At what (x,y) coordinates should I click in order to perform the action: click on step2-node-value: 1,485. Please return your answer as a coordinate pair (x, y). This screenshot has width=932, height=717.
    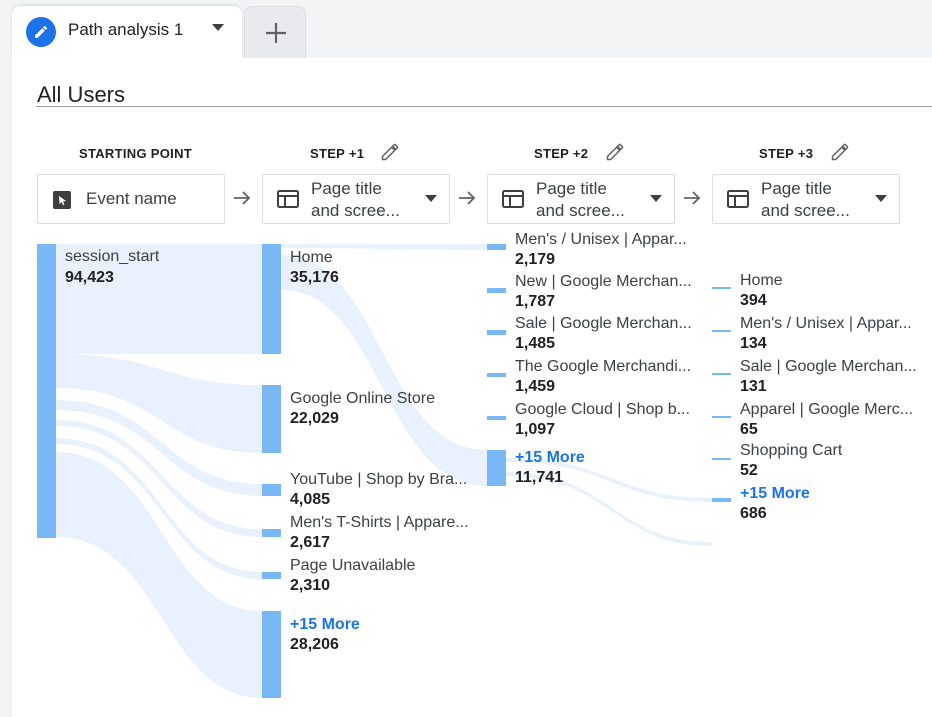
    Looking at the image, I should click on (535, 343).